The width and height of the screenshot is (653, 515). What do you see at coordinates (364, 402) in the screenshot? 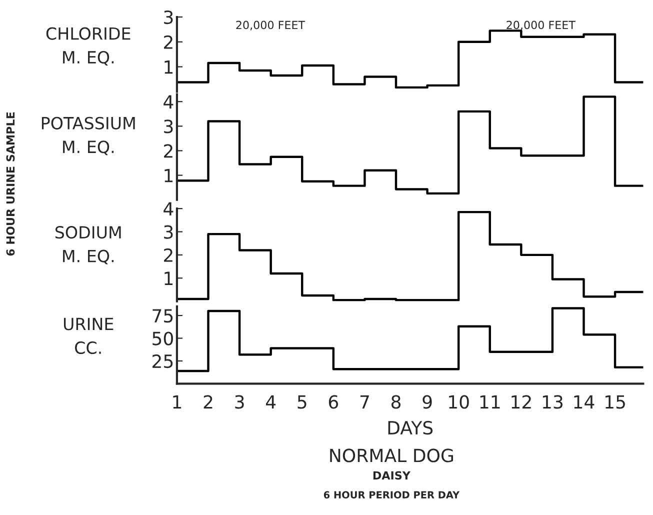
I see `x-tick-label: 7` at bounding box center [364, 402].